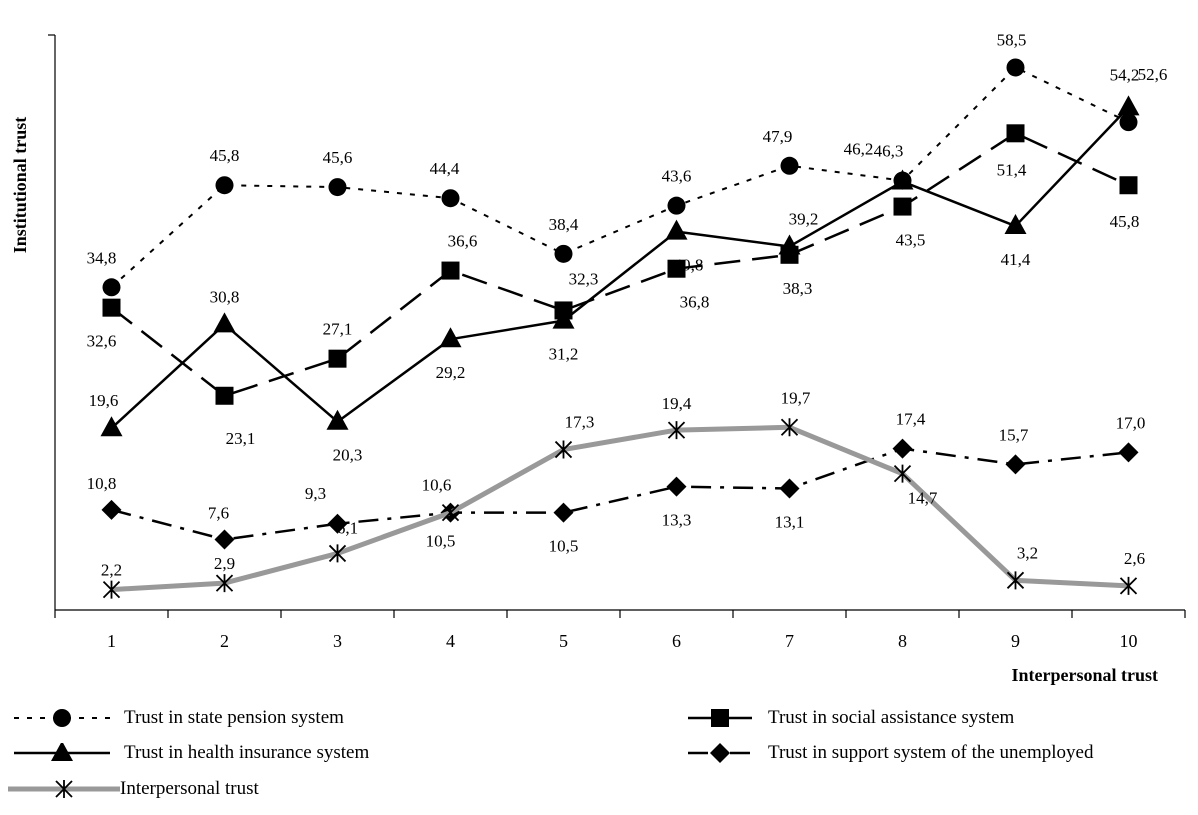 The image size is (1198, 815). What do you see at coordinates (1125, 221) in the screenshot?
I see `data-label: 45,8` at bounding box center [1125, 221].